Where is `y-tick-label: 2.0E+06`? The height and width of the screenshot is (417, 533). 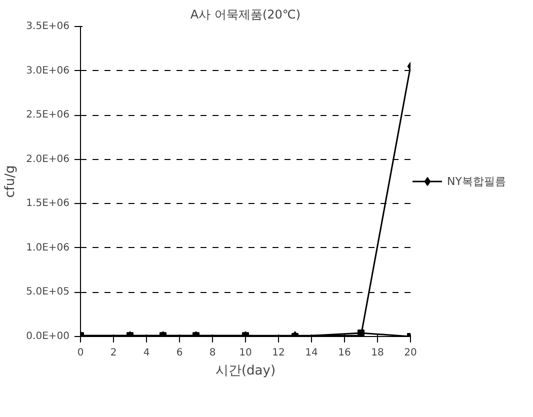
y-tick-label: 2.0E+06 is located at coordinates (48, 159).